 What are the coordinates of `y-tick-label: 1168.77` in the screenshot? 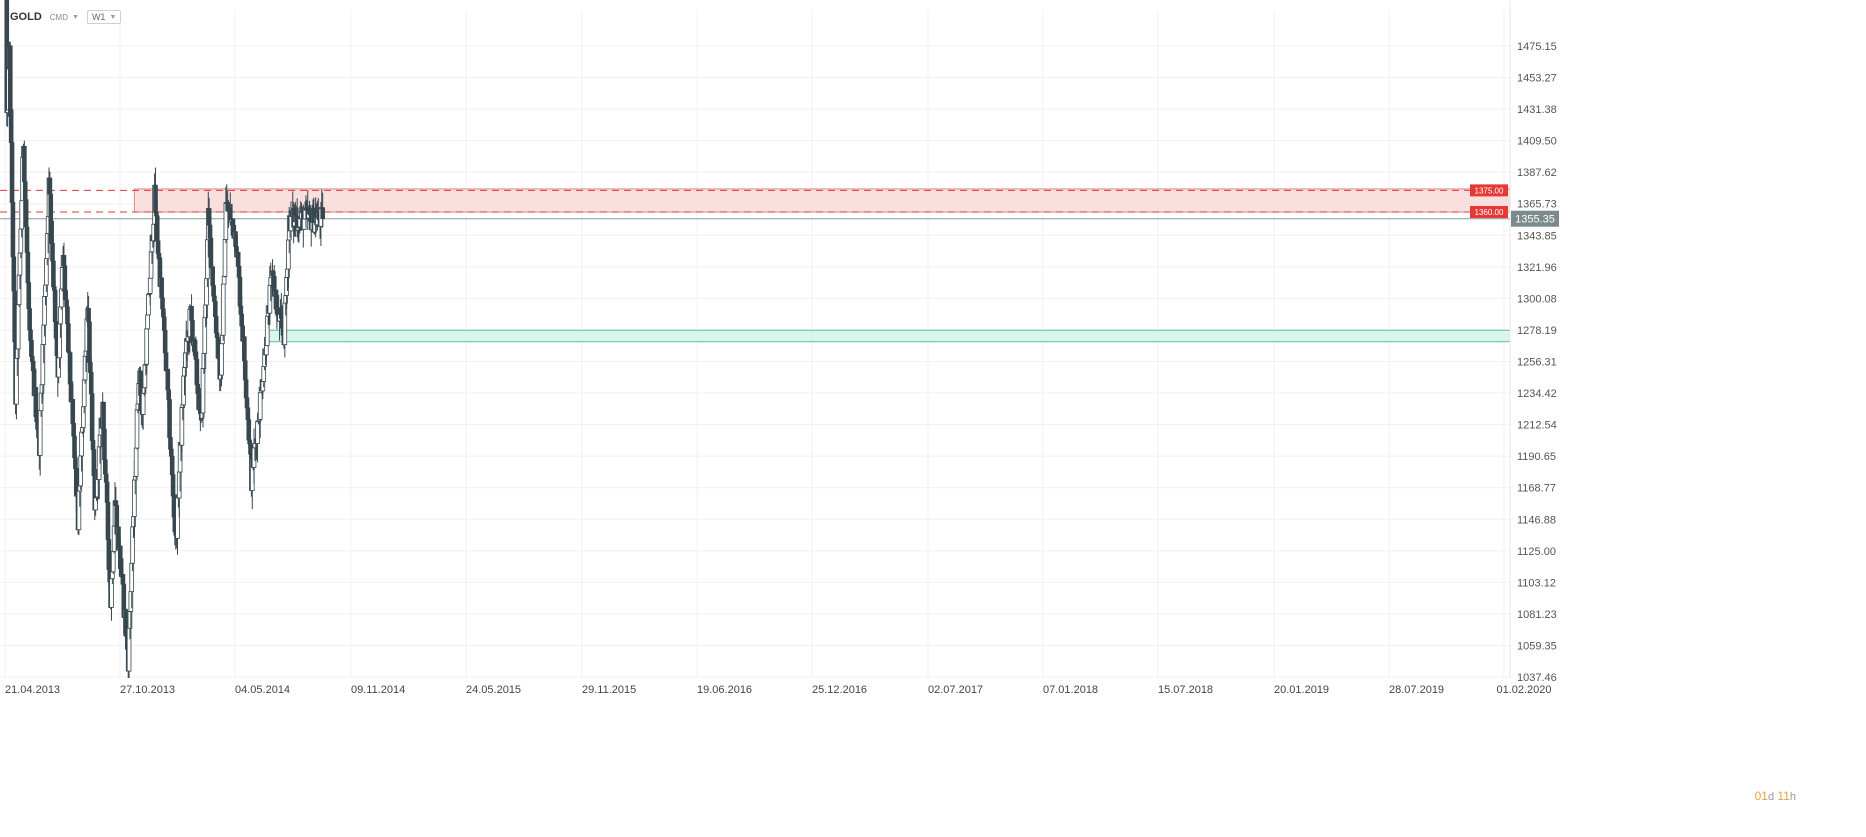 It's located at (1536, 489).